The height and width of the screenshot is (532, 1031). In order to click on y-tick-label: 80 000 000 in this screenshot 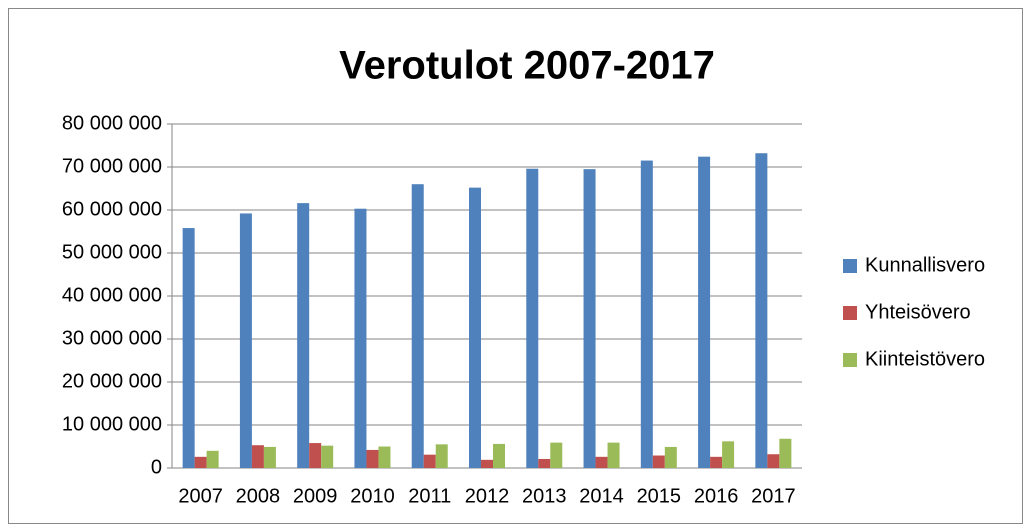, I will do `click(112, 123)`.